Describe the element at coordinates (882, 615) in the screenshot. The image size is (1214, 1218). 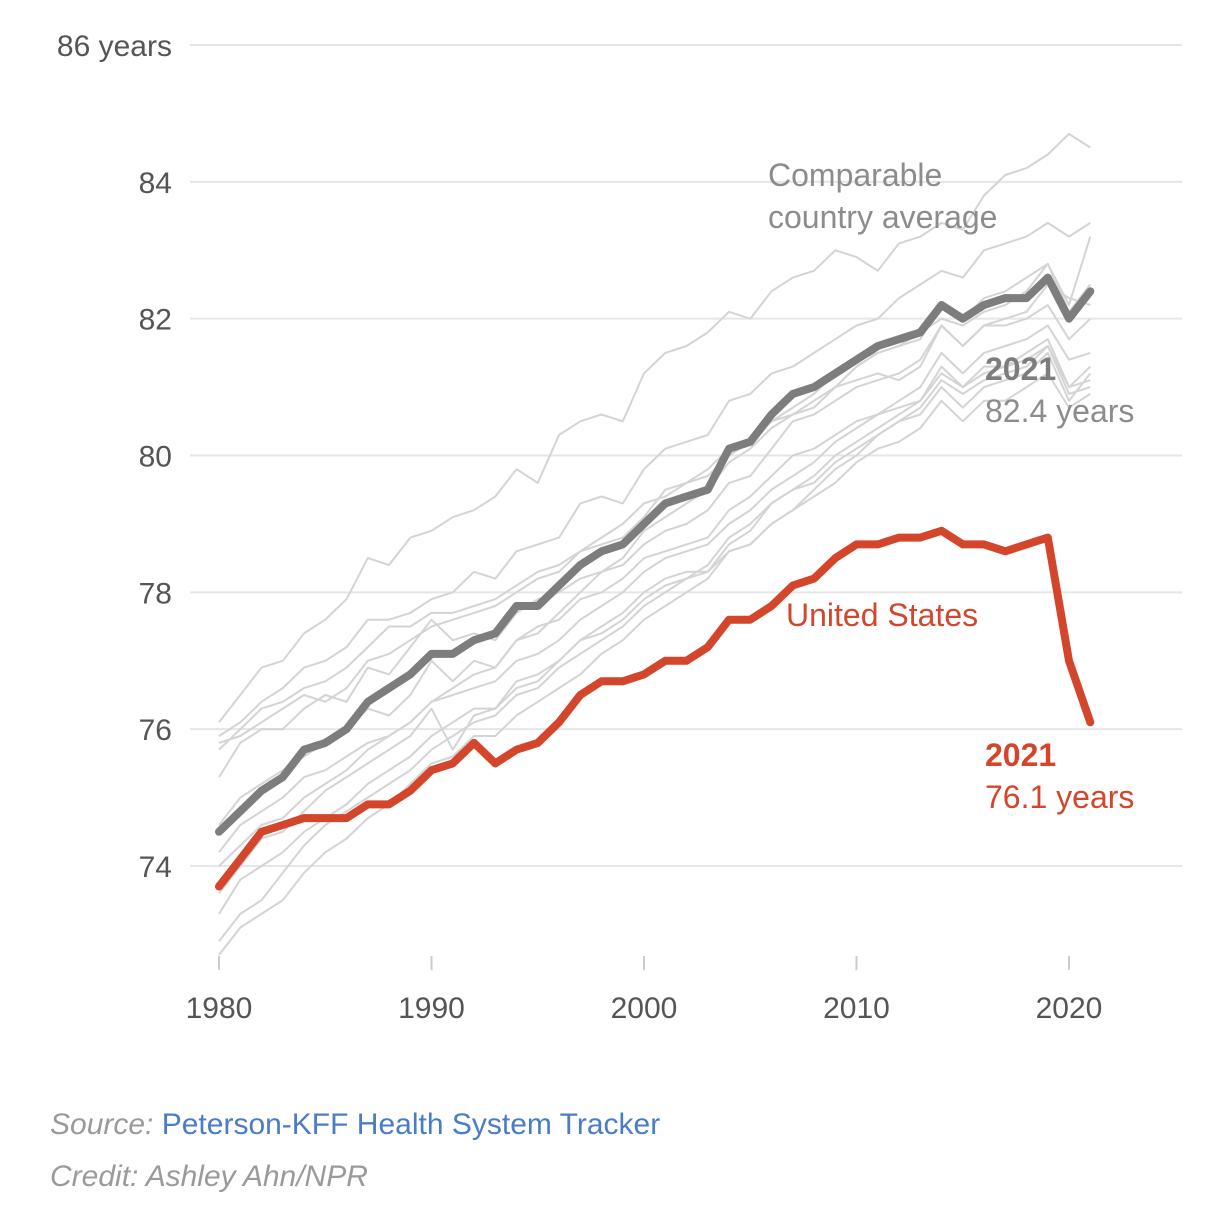
I see `us-label: United States` at that location.